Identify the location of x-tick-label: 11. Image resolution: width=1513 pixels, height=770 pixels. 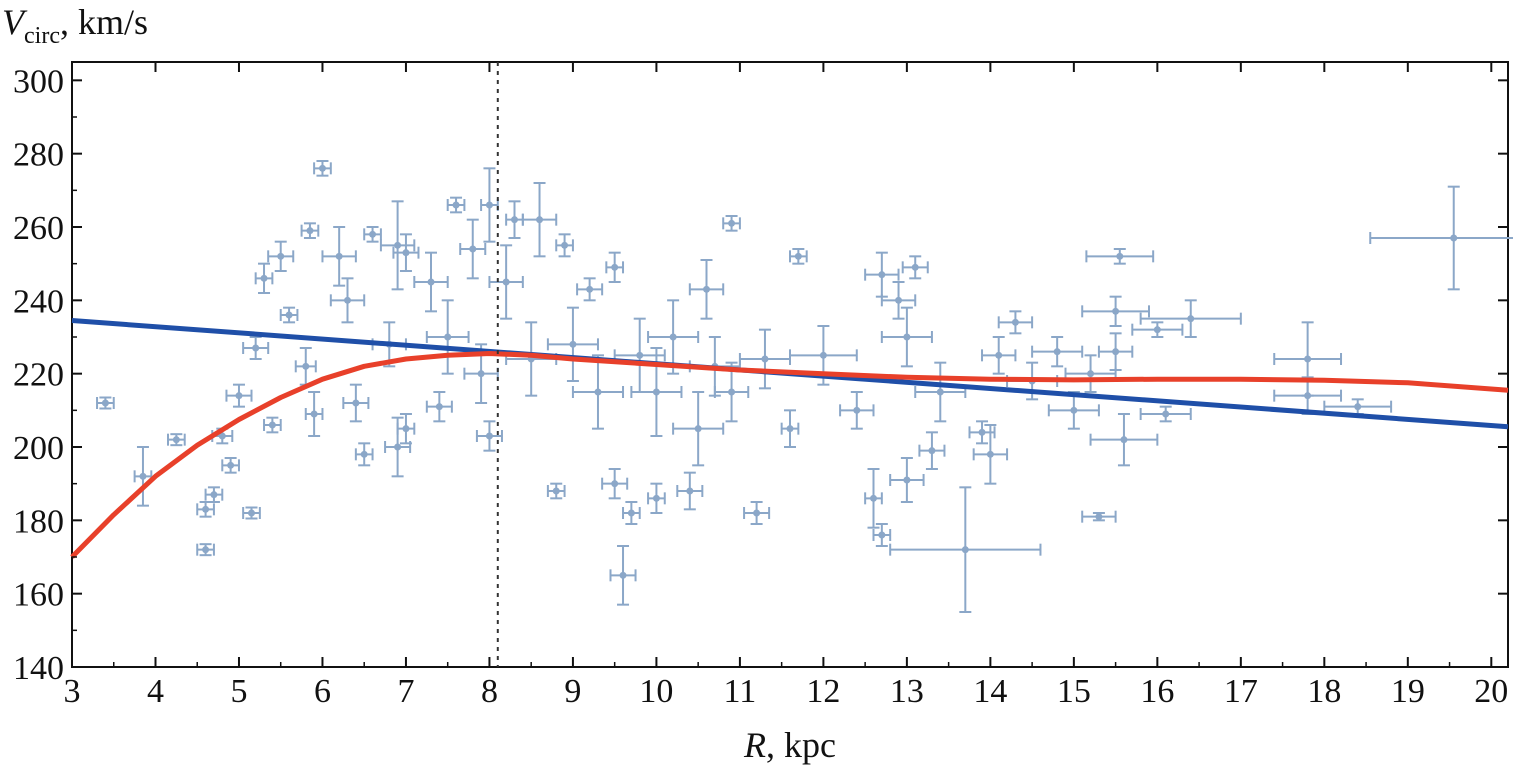
(740, 691).